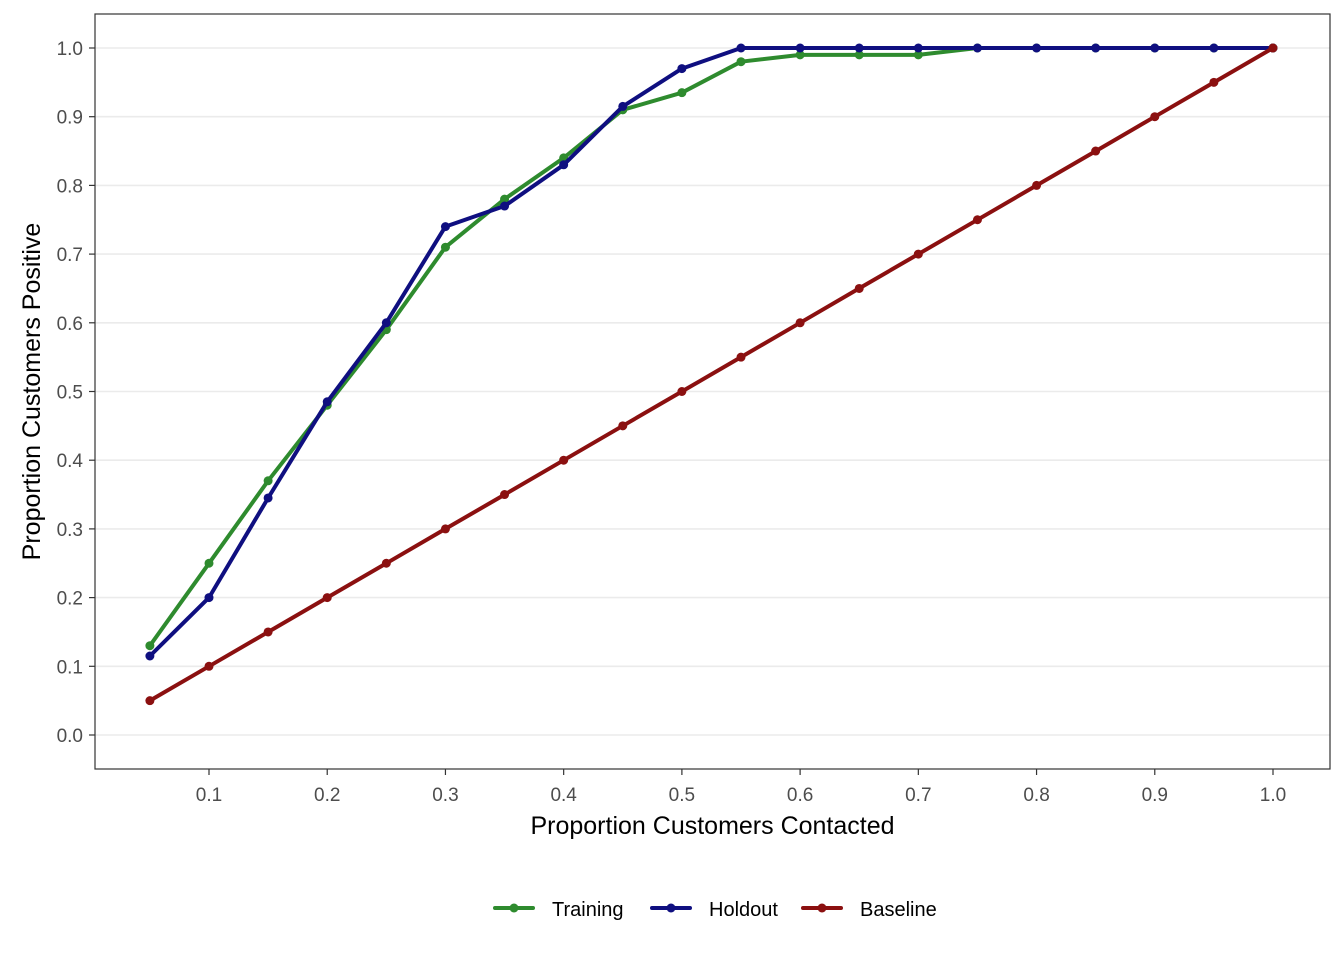  Describe the element at coordinates (1155, 795) in the screenshot. I see `x-tick-label: 0.9` at that location.